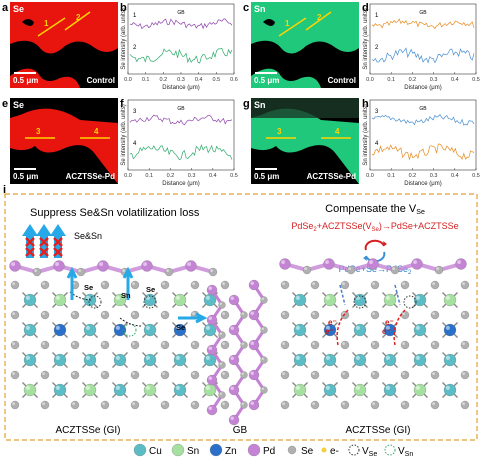  Describe the element at coordinates (180, 184) in the screenshot. I see `x-axis-label: Distance (μm)` at that location.